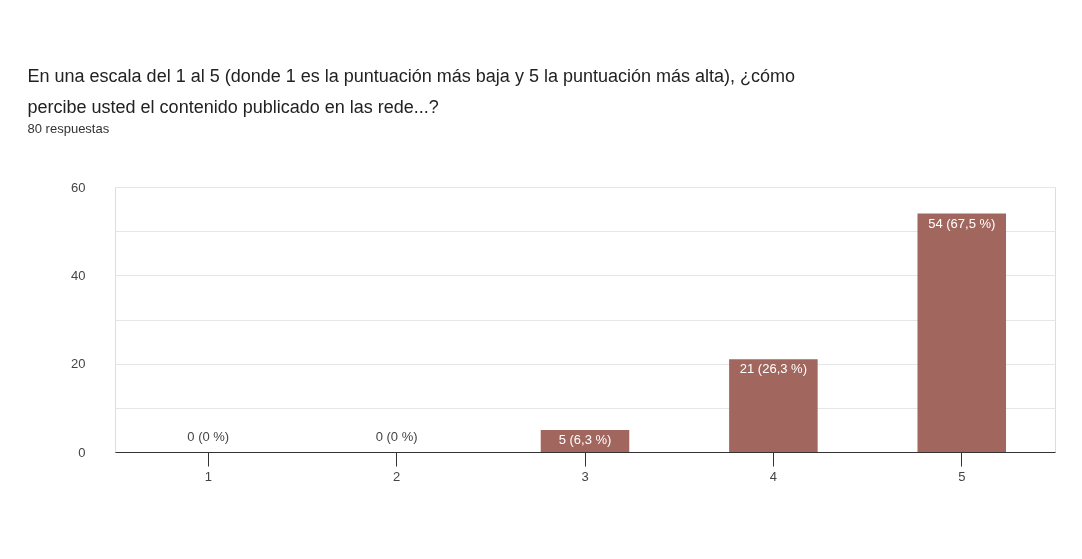 This screenshot has width=1082, height=559. Describe the element at coordinates (585, 439) in the screenshot. I see `data-label: 5 (6,3 %)` at that location.